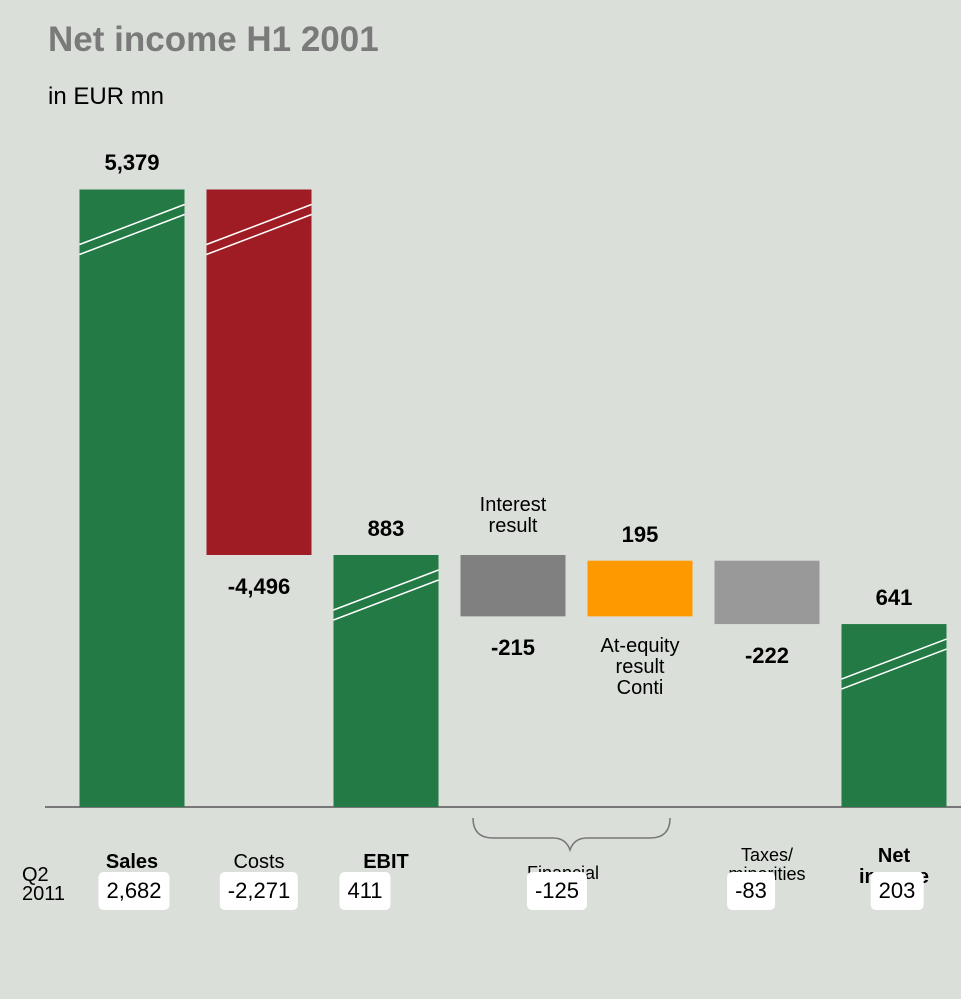 The image size is (961, 999). What do you see at coordinates (134, 891) in the screenshot?
I see `q2-value: 2,682` at bounding box center [134, 891].